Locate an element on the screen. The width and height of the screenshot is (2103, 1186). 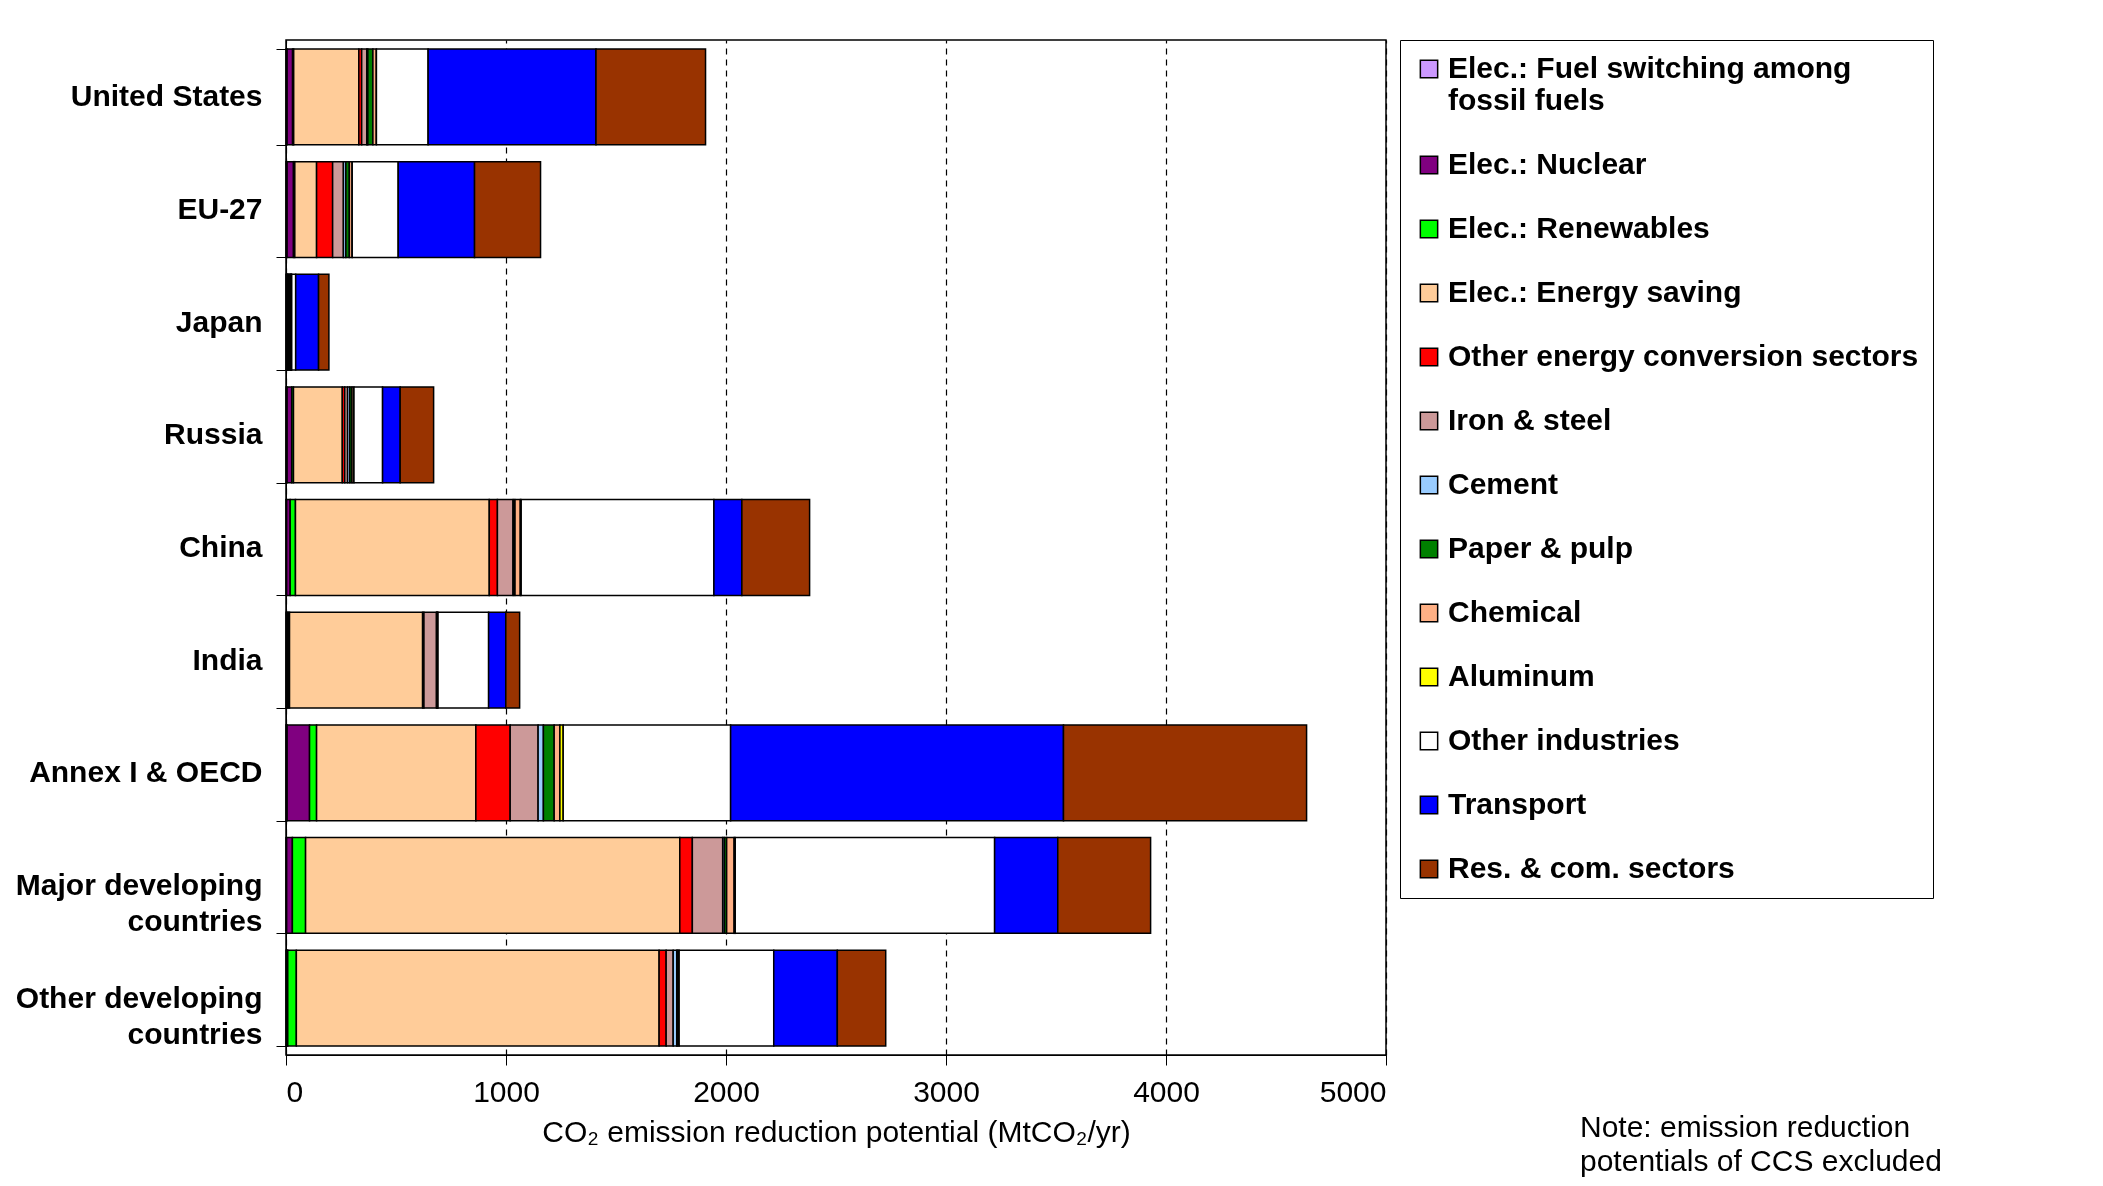
x-tick-label: 0 is located at coordinates (295, 1091).